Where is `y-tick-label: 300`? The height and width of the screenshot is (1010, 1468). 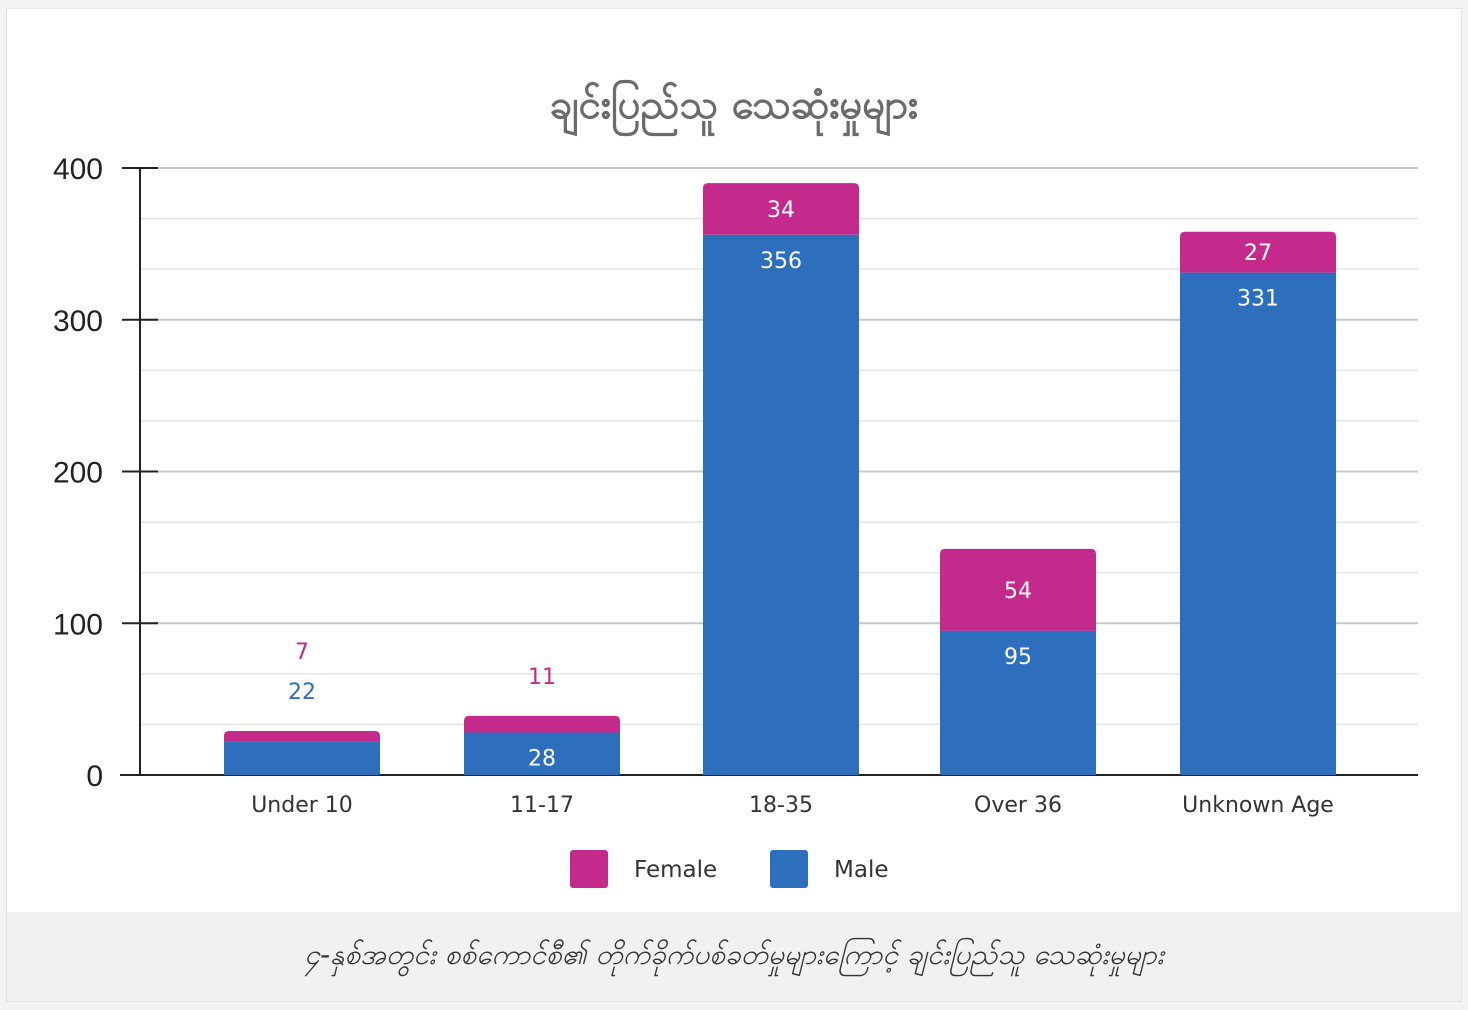 y-tick-label: 300 is located at coordinates (78, 321).